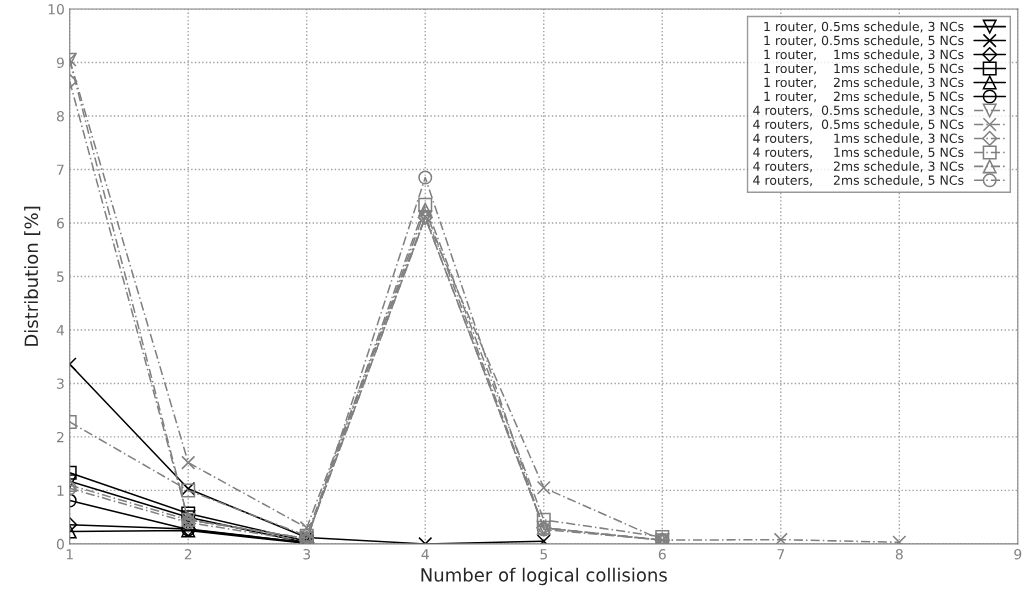 Image resolution: width=1025 pixels, height=601 pixels. What do you see at coordinates (858, 153) in the screenshot?
I see `legend-label: 4 routers, 1ms schedule, 5 NCs` at bounding box center [858, 153].